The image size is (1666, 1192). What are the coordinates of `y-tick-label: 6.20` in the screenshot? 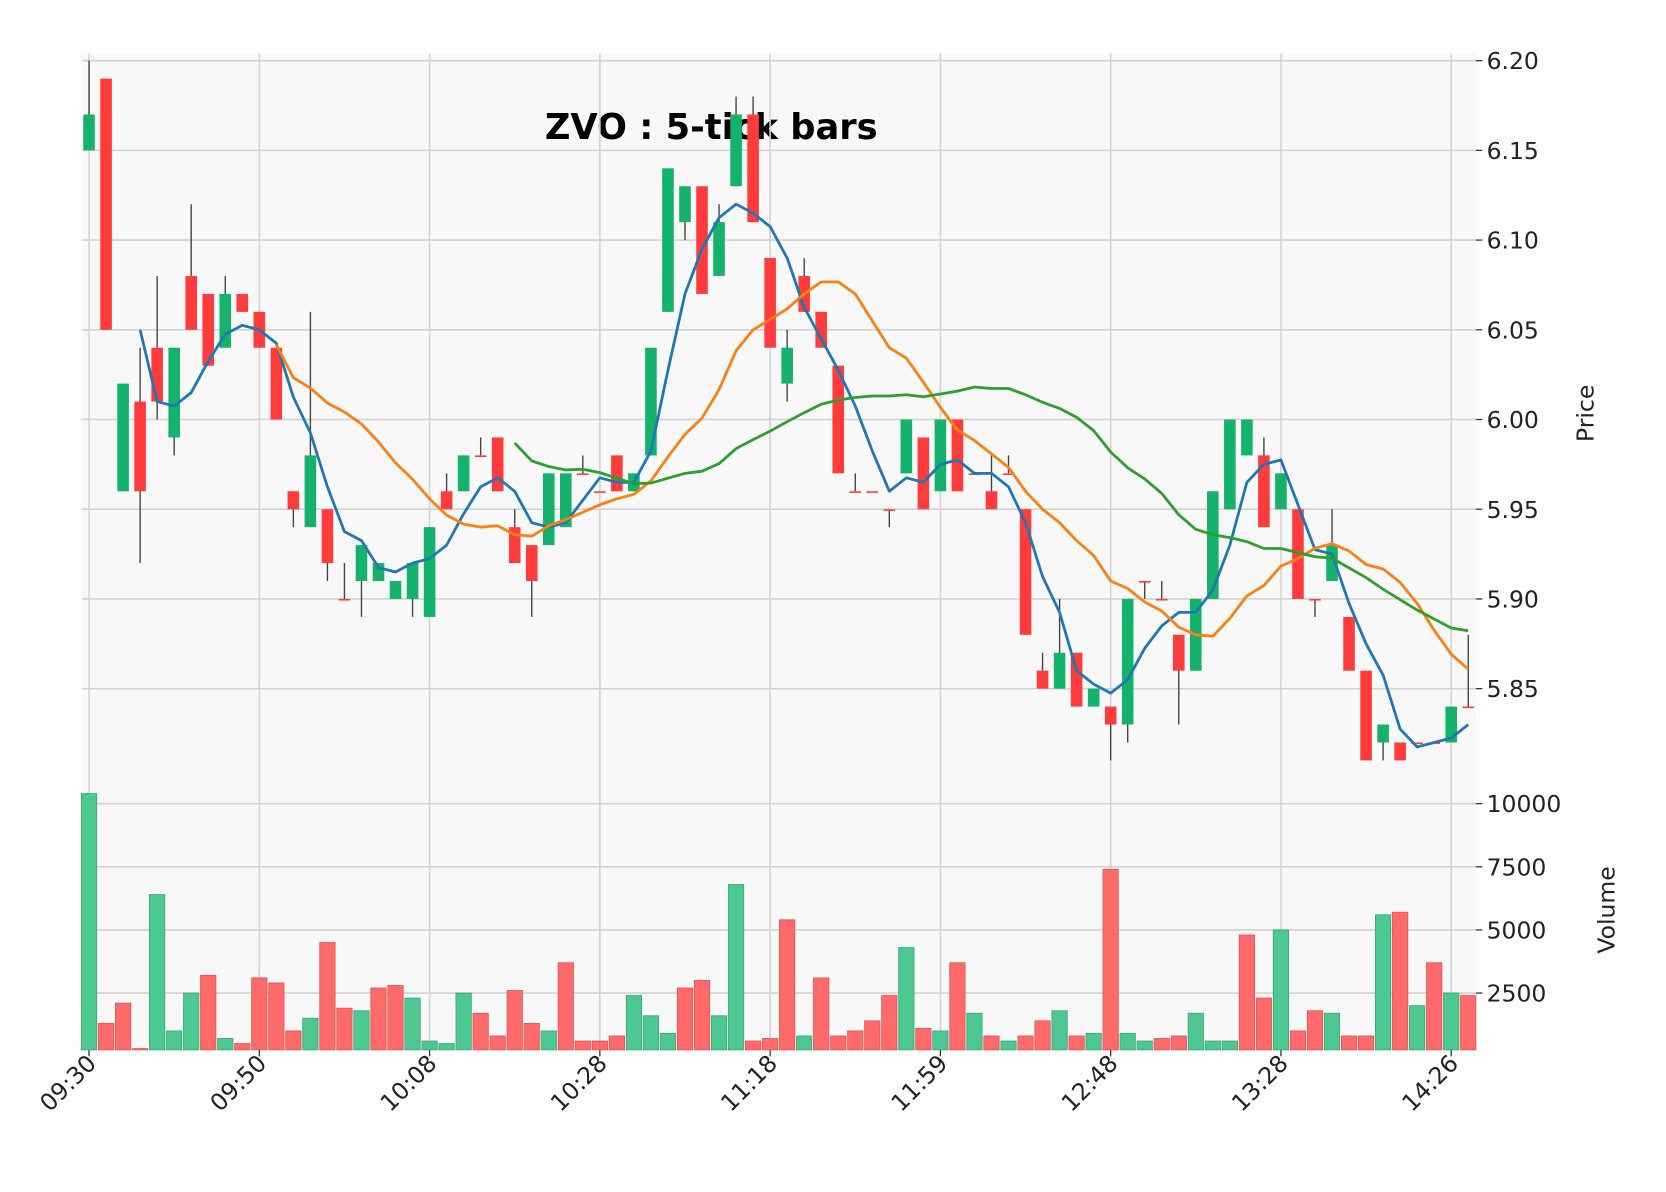 It's located at (1513, 61).